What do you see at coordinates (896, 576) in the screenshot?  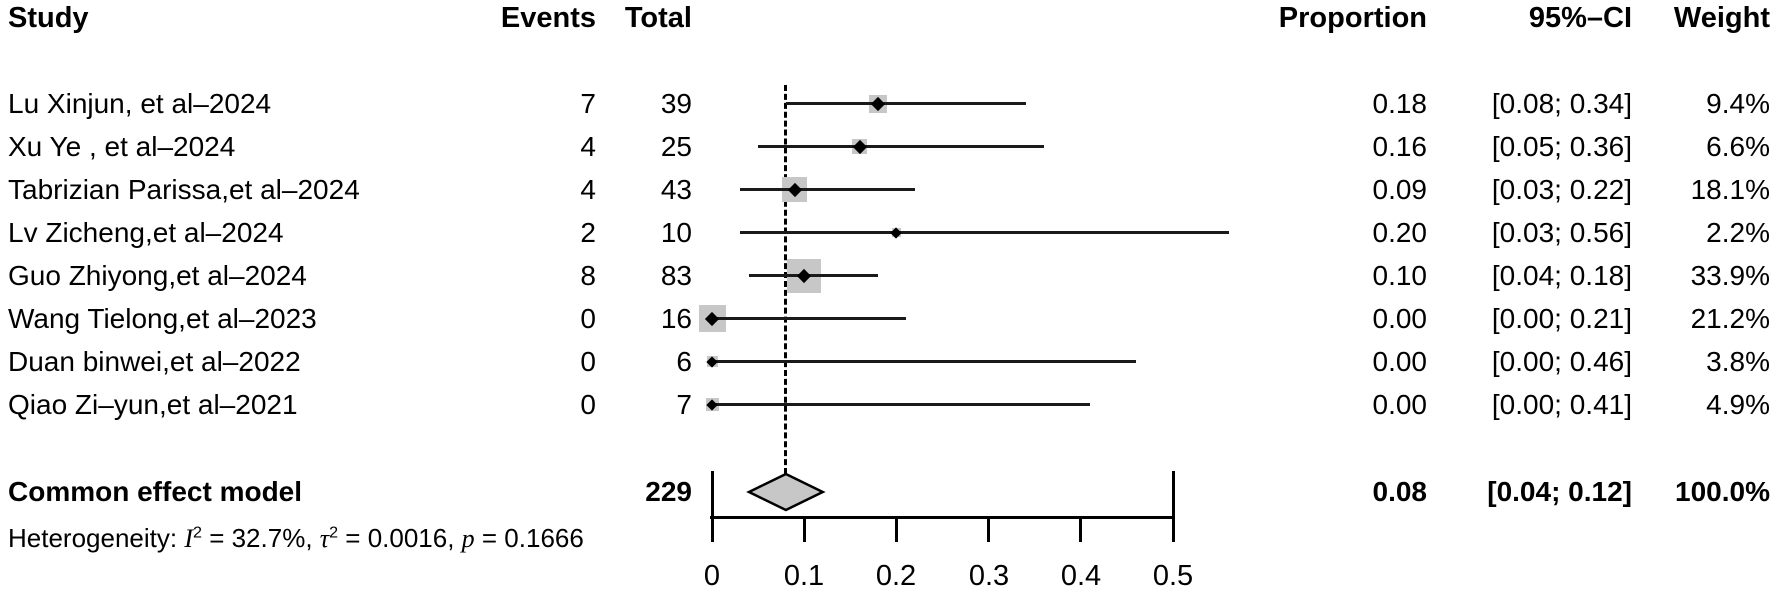 I see `x-axis-tick-label: 0.2` at bounding box center [896, 576].